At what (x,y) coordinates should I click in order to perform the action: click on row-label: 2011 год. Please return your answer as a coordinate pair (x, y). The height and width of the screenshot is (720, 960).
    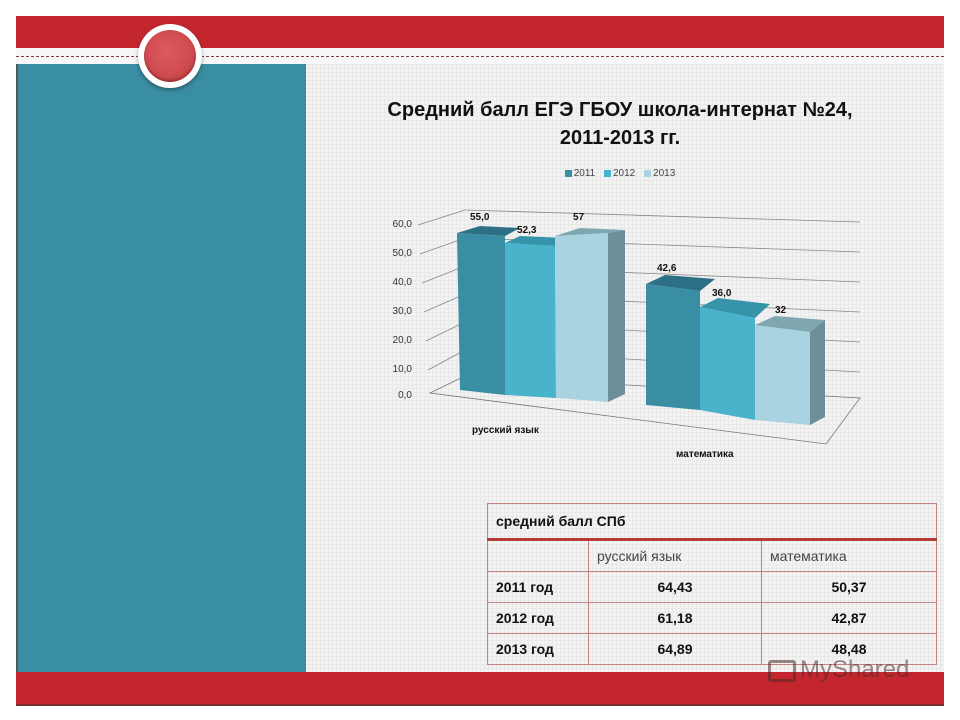
    Looking at the image, I should click on (538, 587).